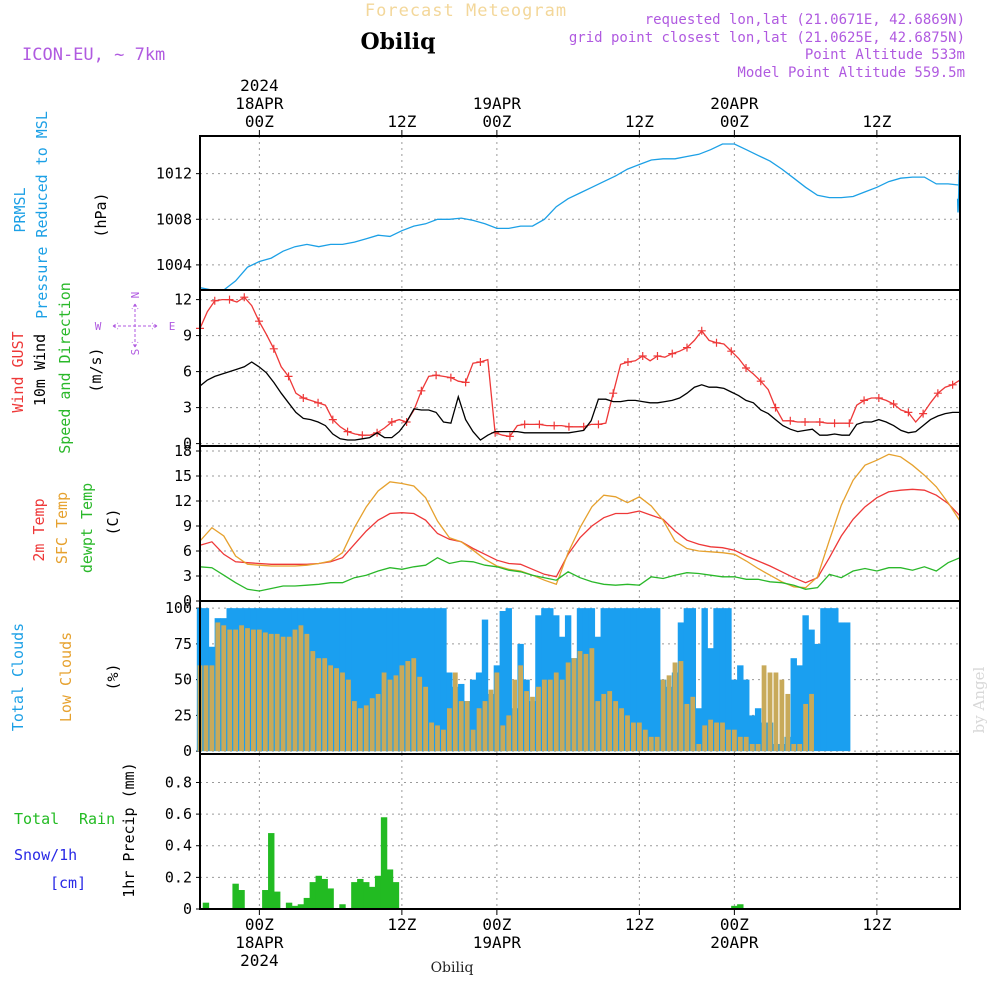 This screenshot has width=1000, height=1000. I want to click on compass-n: N, so click(135, 295).